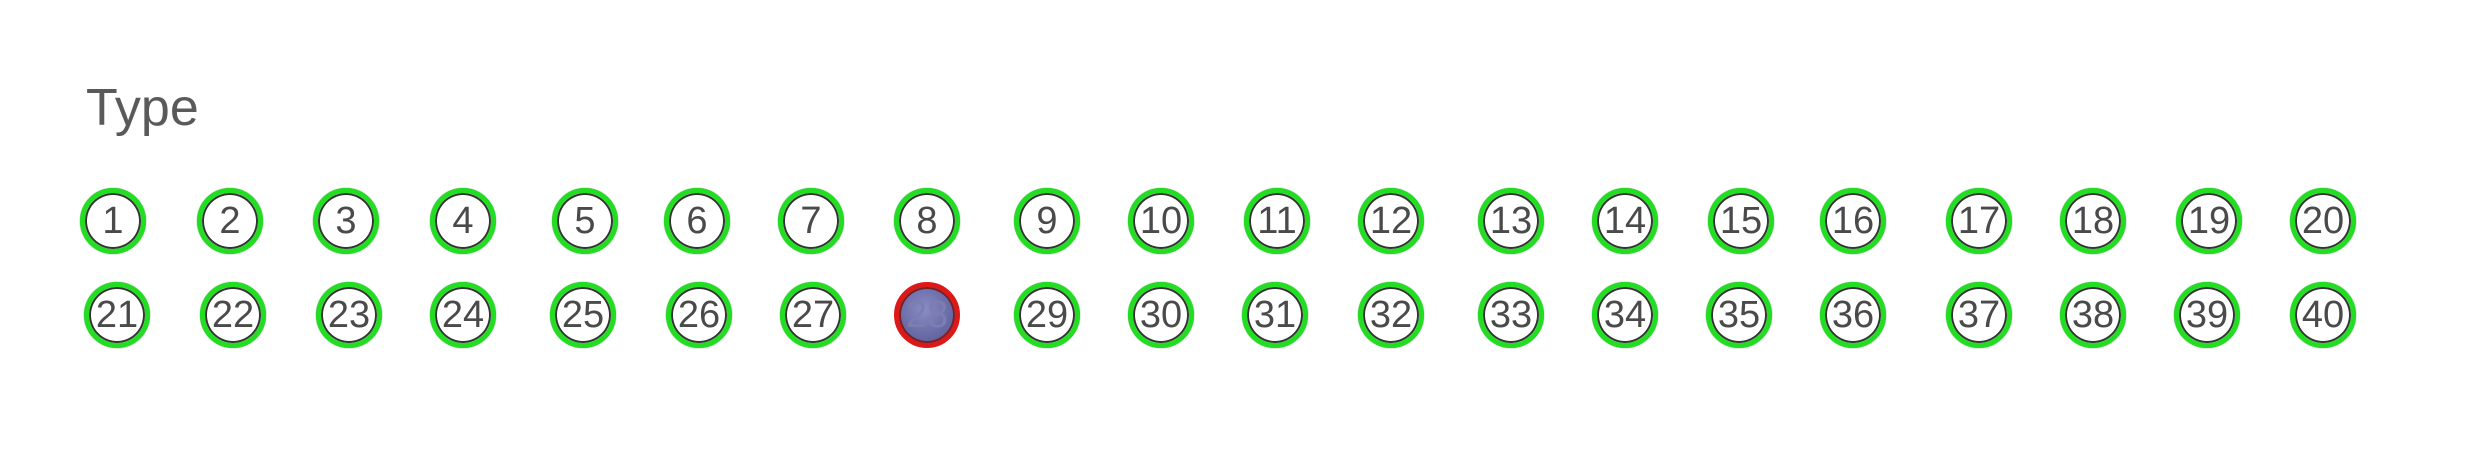  What do you see at coordinates (346, 221) in the screenshot?
I see `type-option: 3` at bounding box center [346, 221].